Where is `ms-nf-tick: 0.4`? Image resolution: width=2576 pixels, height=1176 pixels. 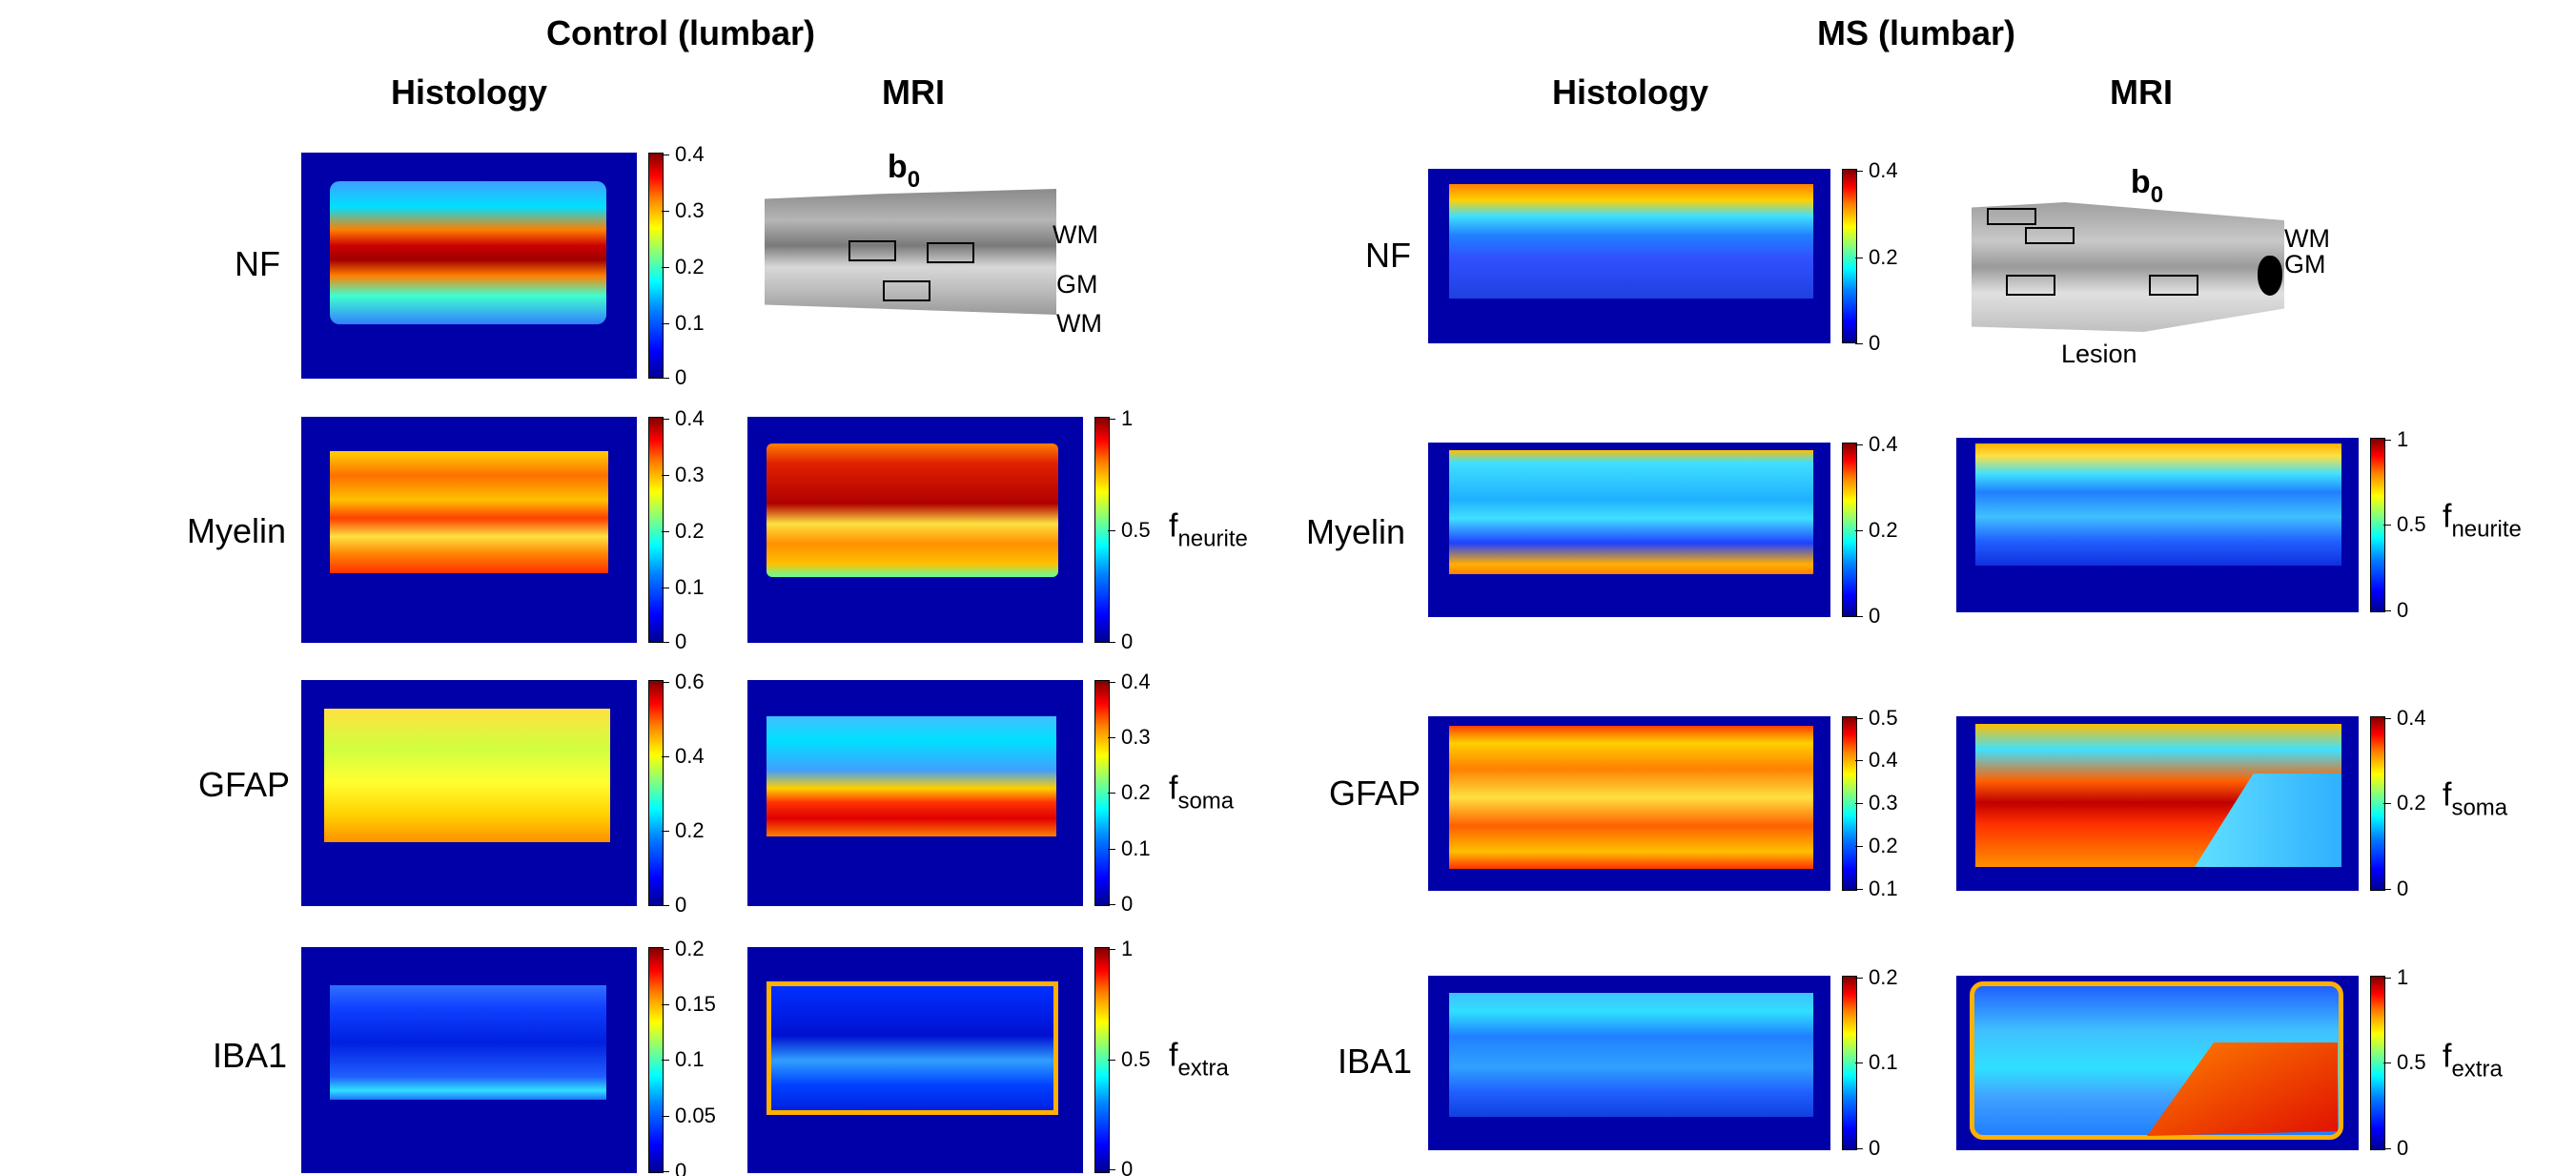 ms-nf-tick: 0.4 is located at coordinates (1876, 170).